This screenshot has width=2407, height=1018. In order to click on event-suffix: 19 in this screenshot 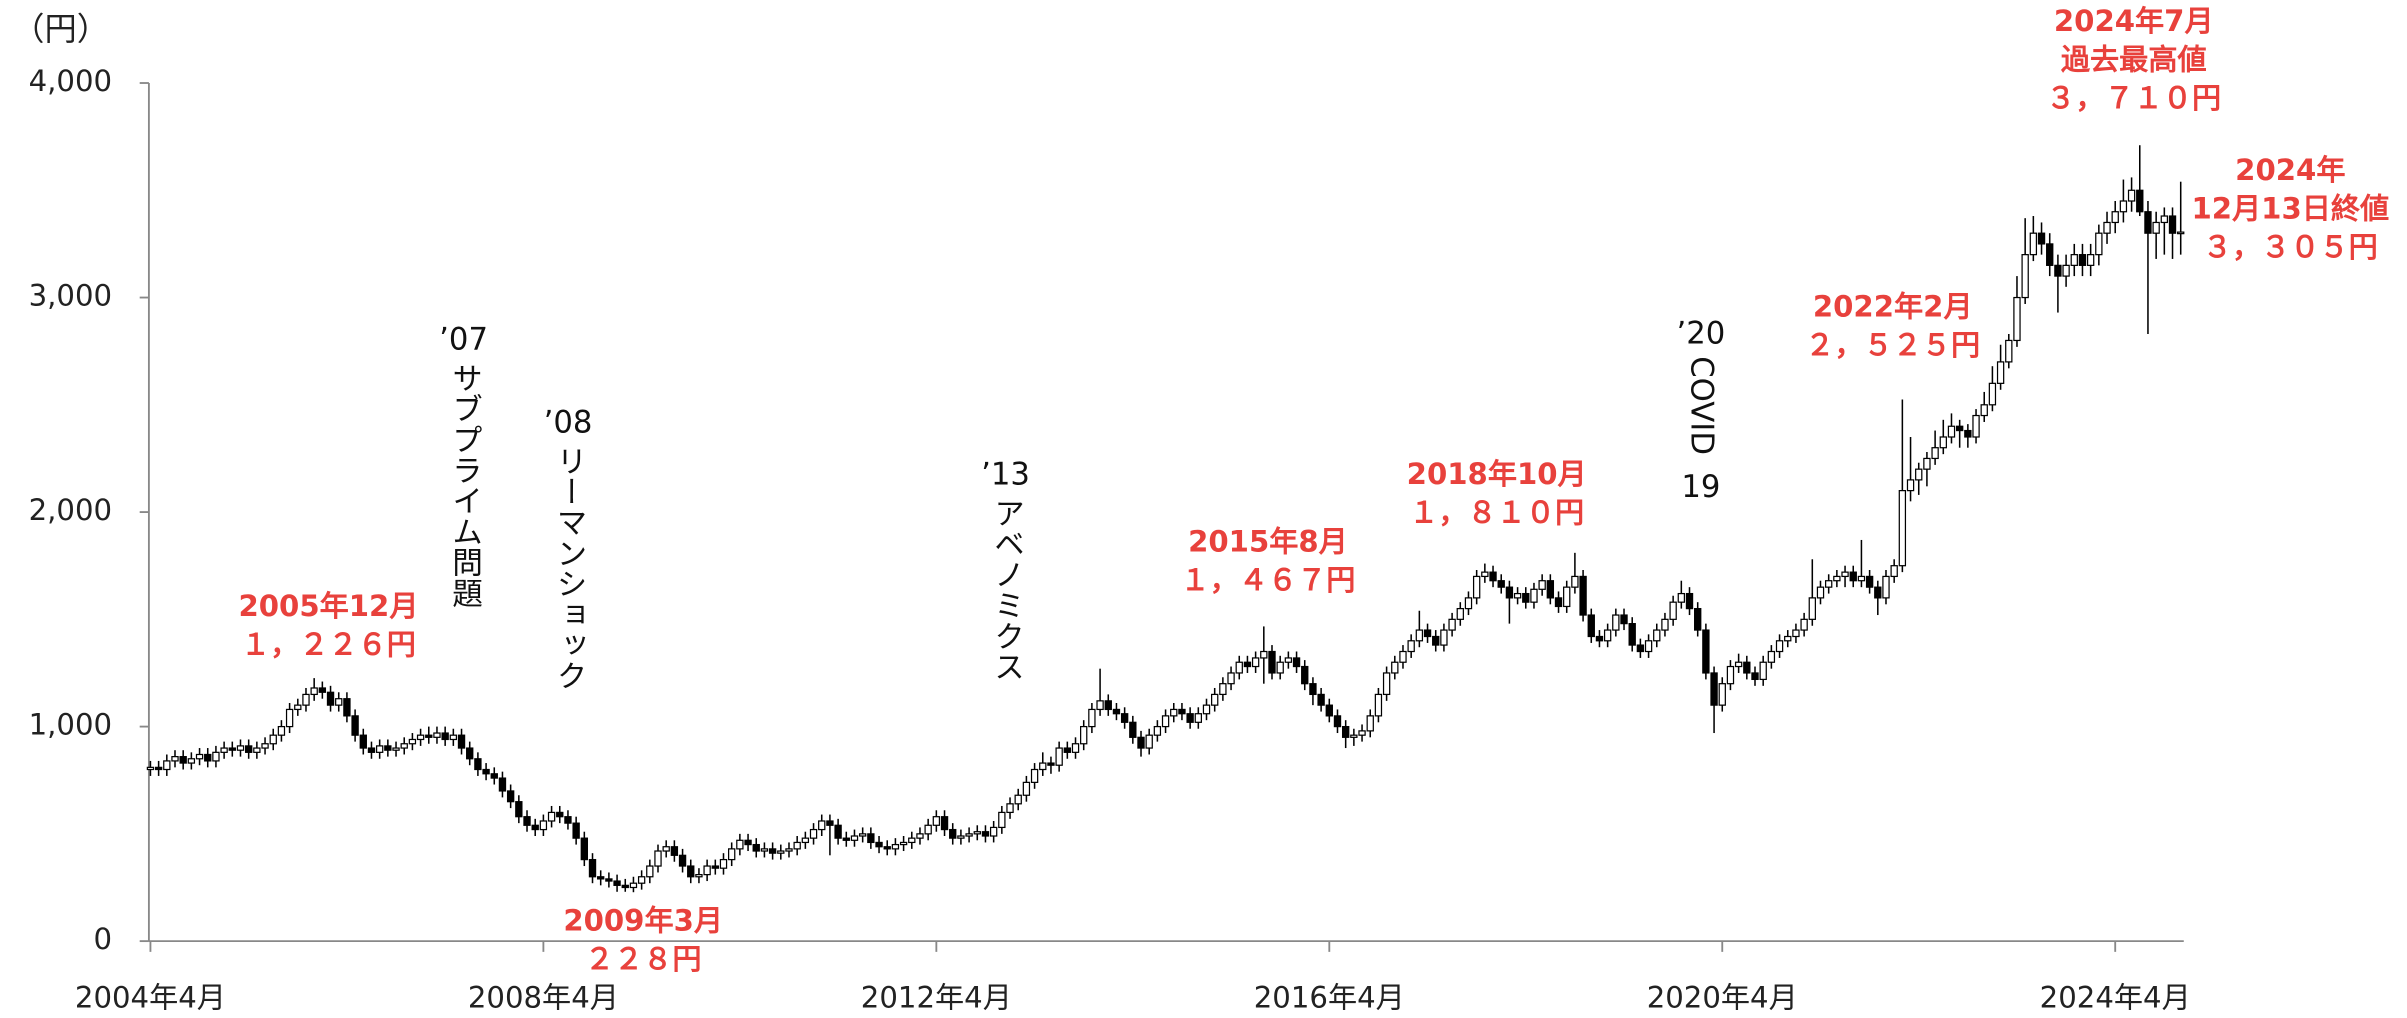, I will do `click(1700, 487)`.